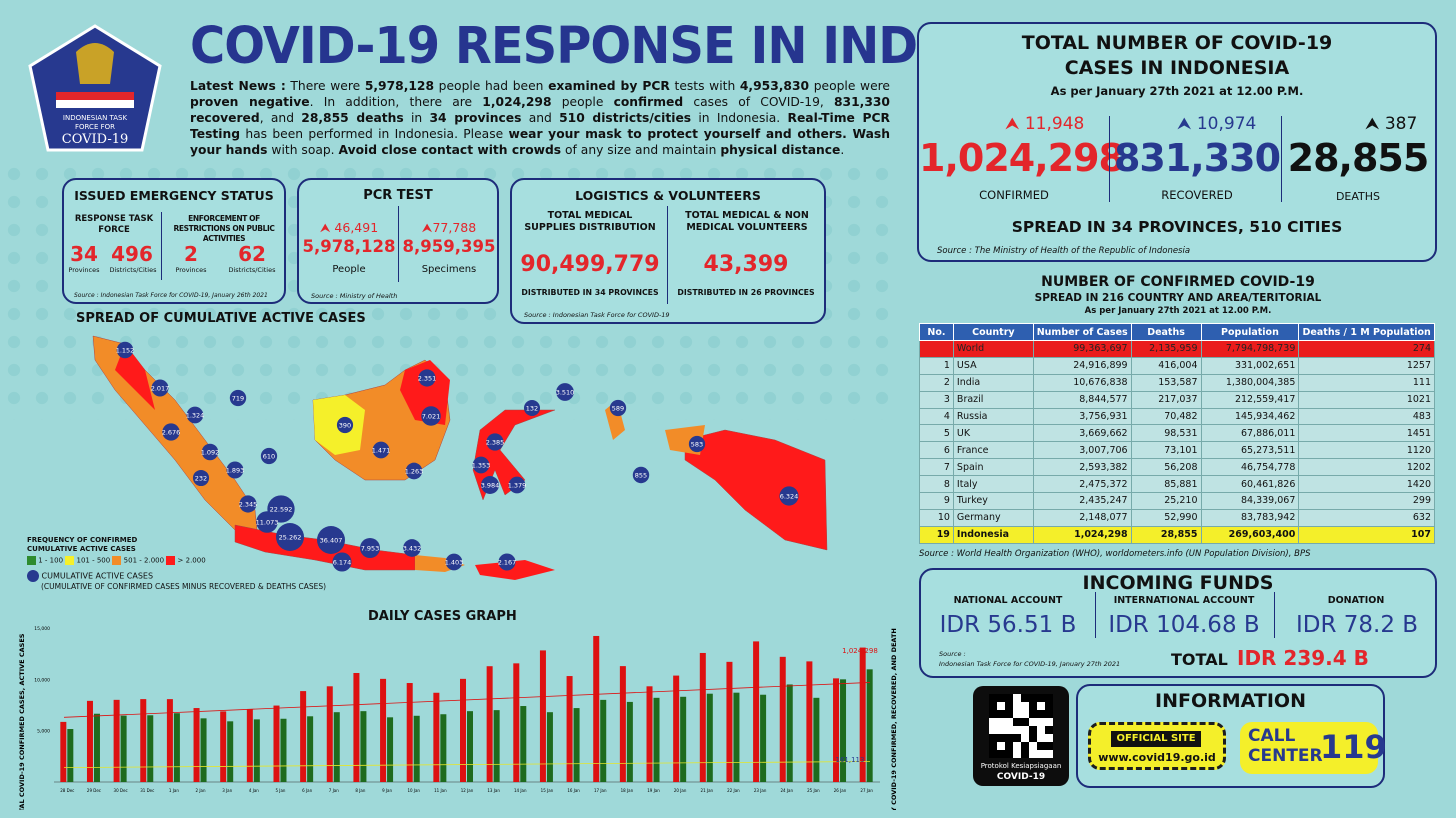  What do you see at coordinates (82, 540) in the screenshot?
I see `legend-title: FREQUENCY OF CONFIRMED` at bounding box center [82, 540].